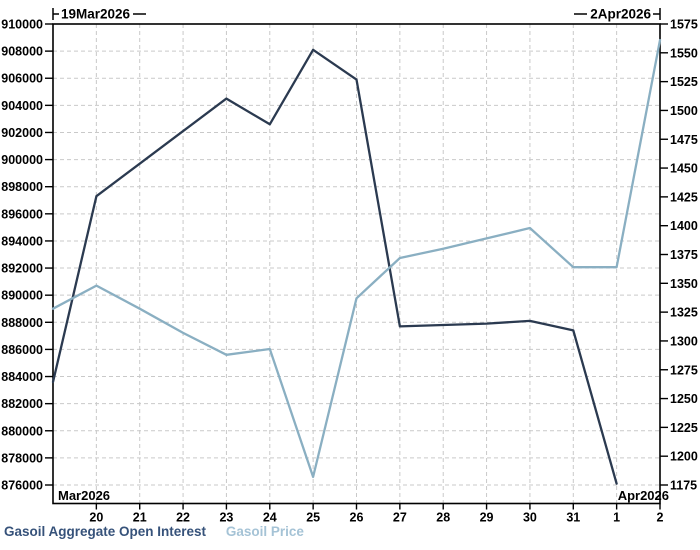  Describe the element at coordinates (96, 14) in the screenshot. I see `svg-text: 19Mar2026` at that location.